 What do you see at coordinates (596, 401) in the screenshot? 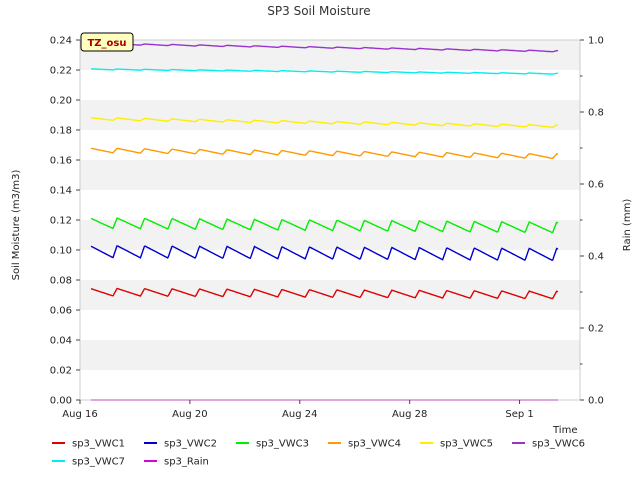
I see `y2-tick-label: 0.0` at bounding box center [596, 401].